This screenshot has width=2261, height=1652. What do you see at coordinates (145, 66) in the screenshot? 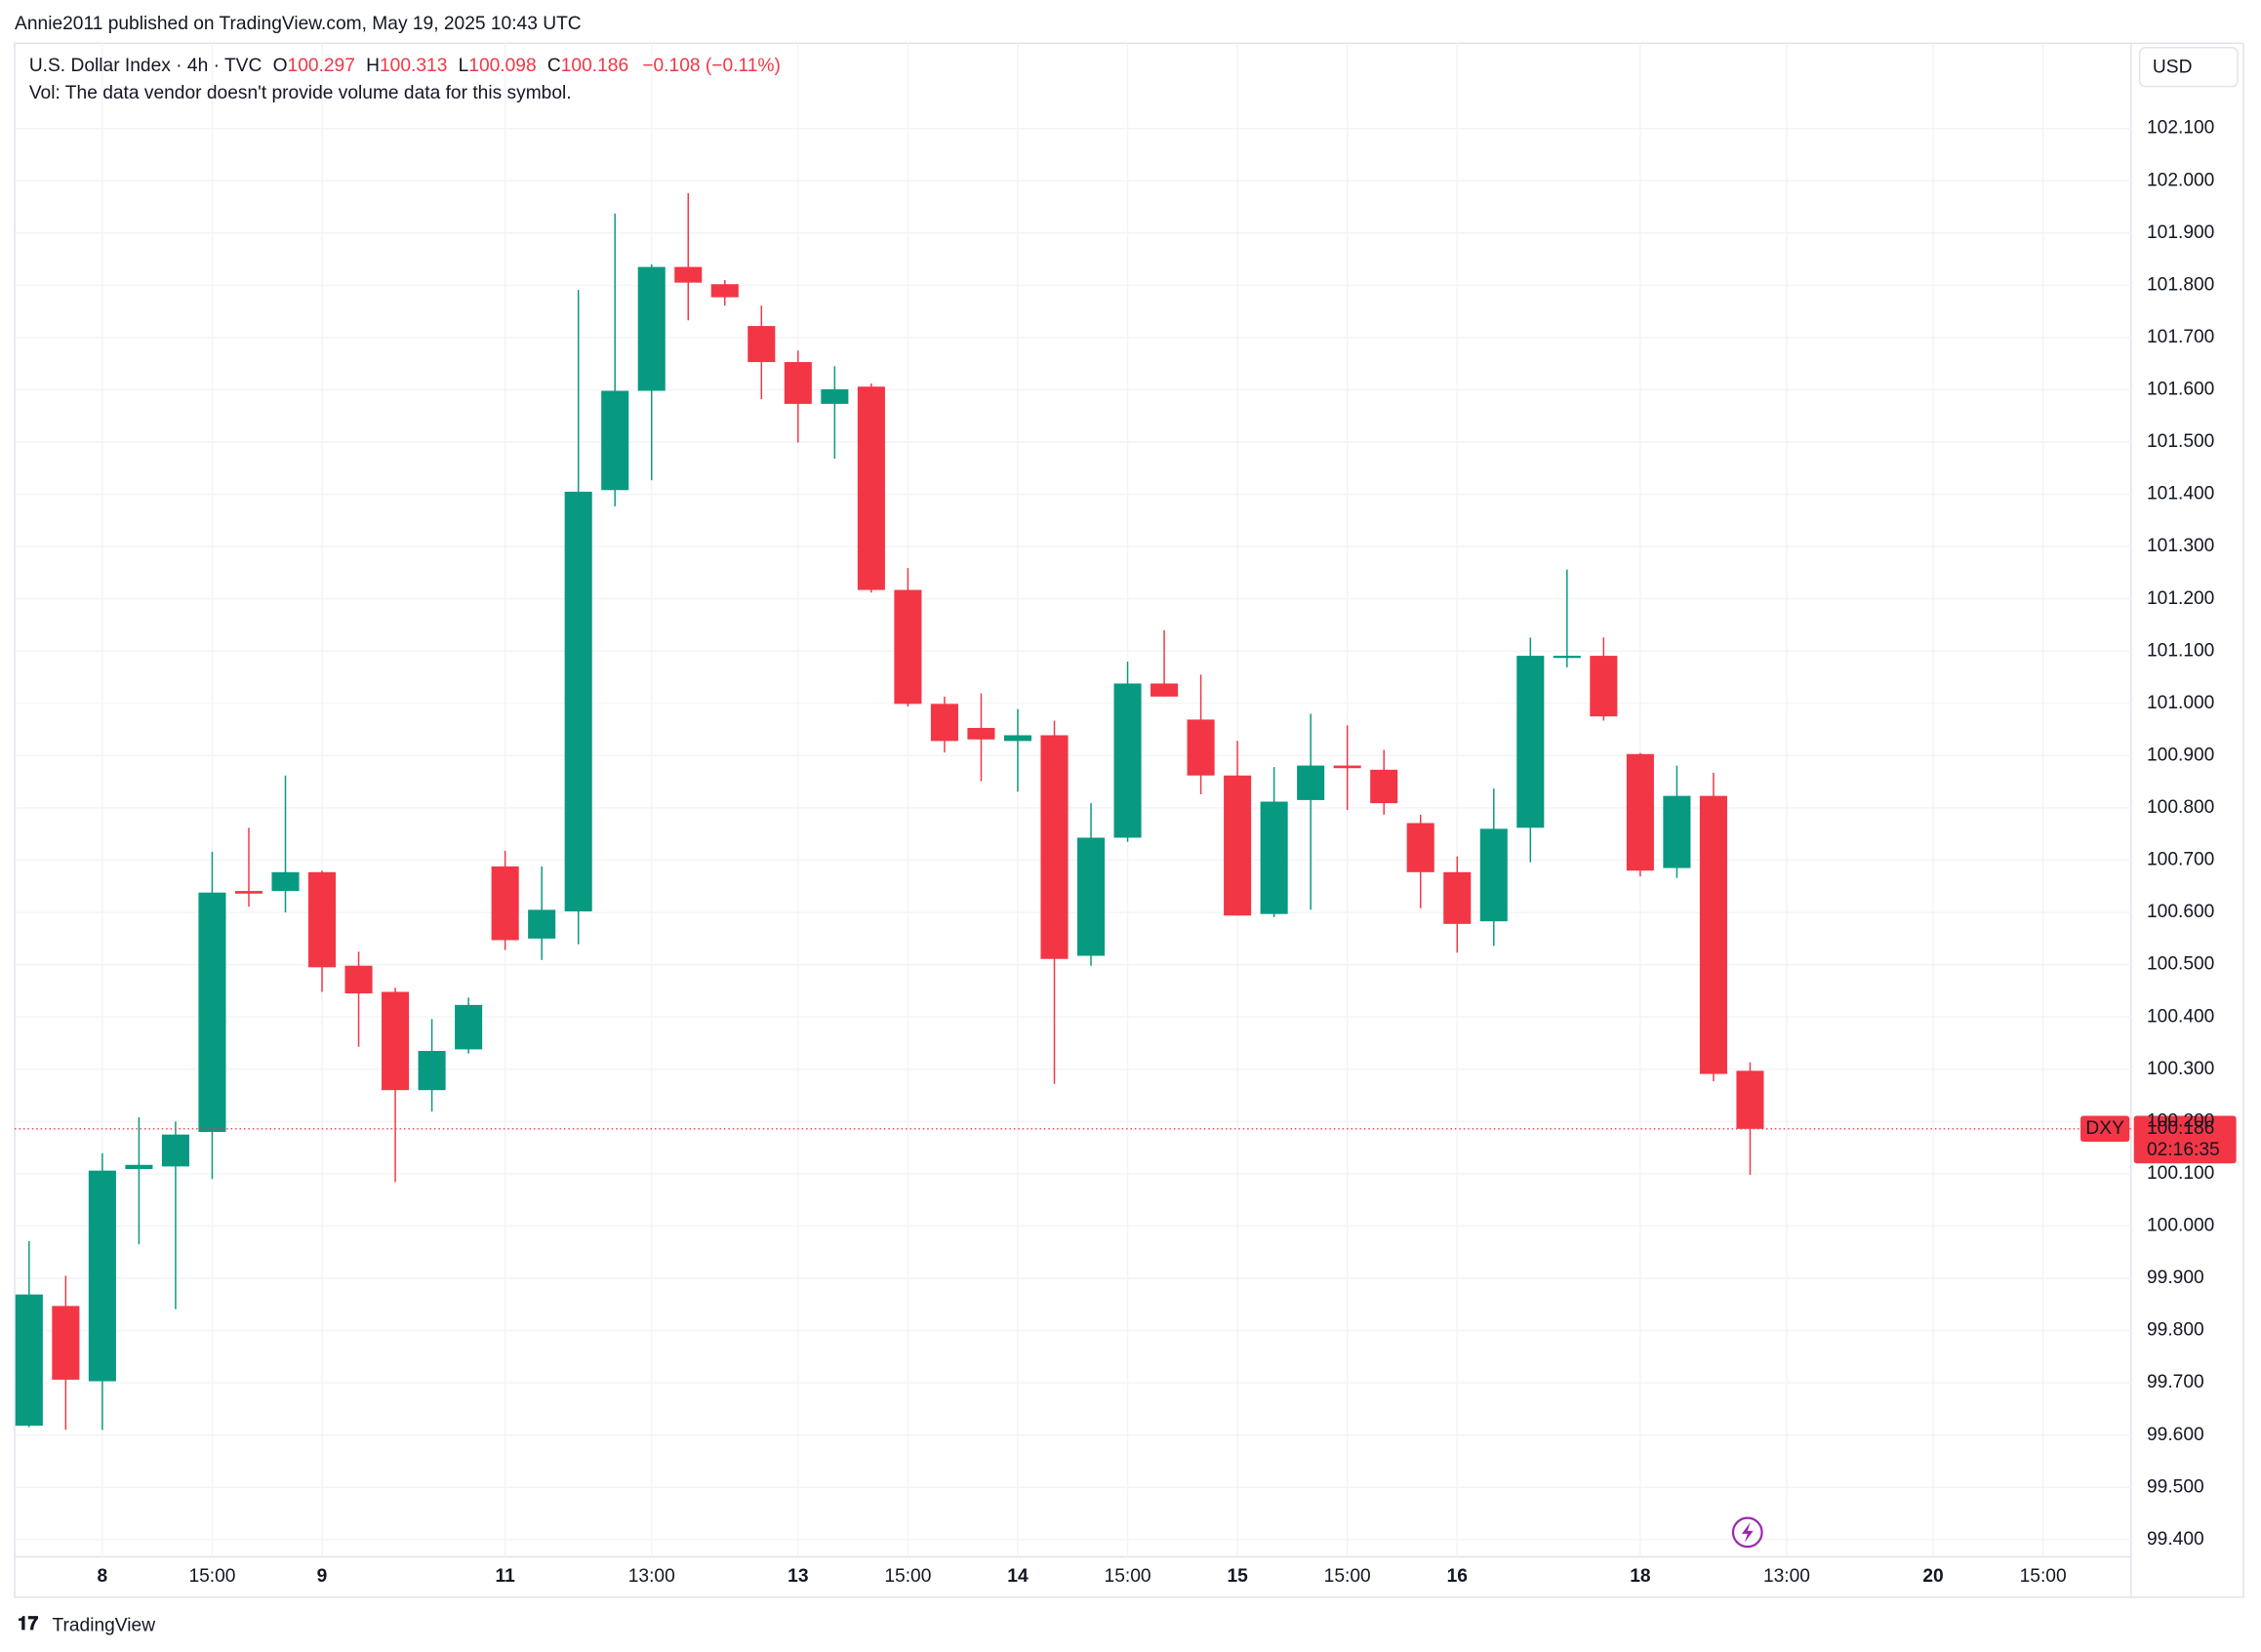
I see `symbol: U.S. Dollar Index · 4h · TVC` at bounding box center [145, 66].